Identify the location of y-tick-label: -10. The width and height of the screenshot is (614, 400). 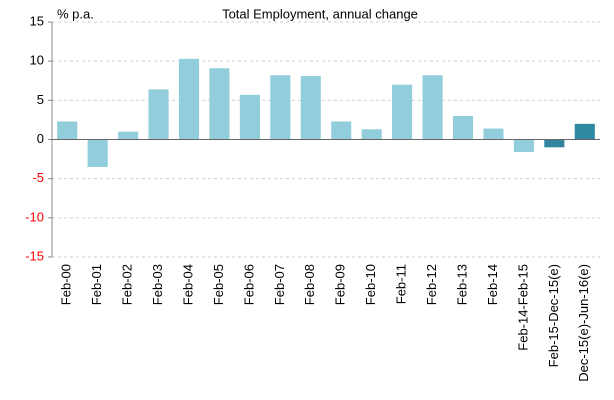
(34, 216).